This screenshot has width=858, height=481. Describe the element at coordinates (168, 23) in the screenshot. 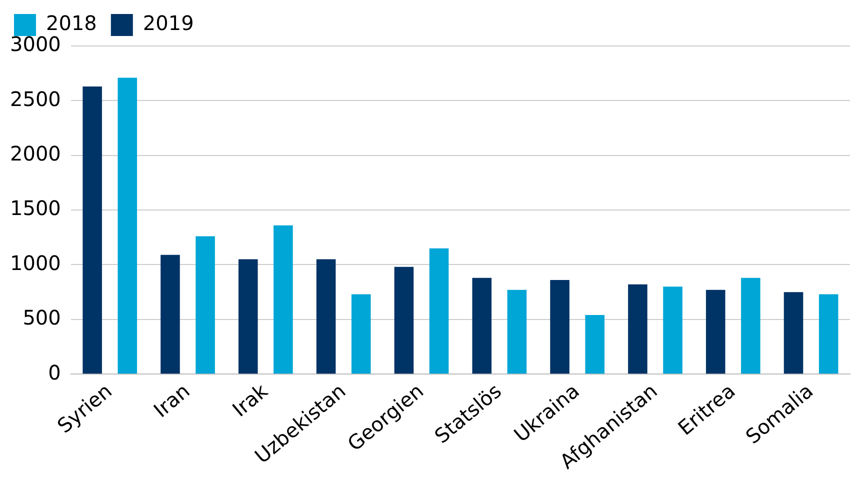

I see `legend-label: 2019` at that location.